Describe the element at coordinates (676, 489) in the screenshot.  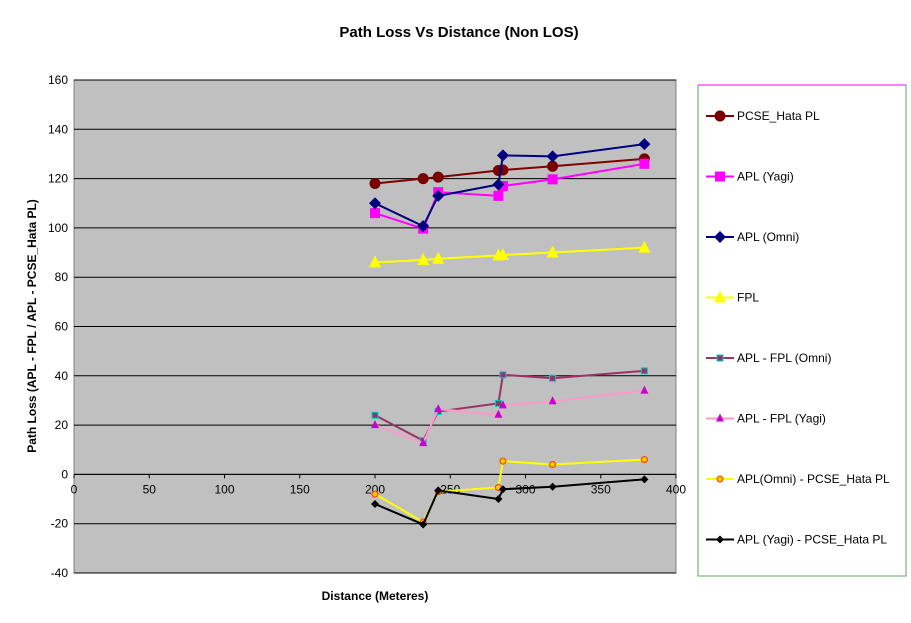
I see `x-tick-label: 400` at that location.